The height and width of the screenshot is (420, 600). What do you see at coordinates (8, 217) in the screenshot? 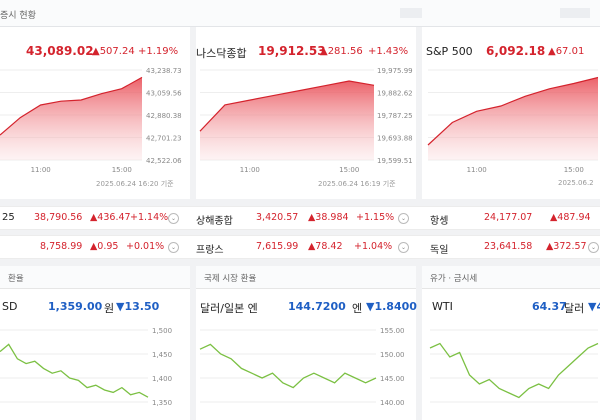
I see `index-name: 25` at bounding box center [8, 217].